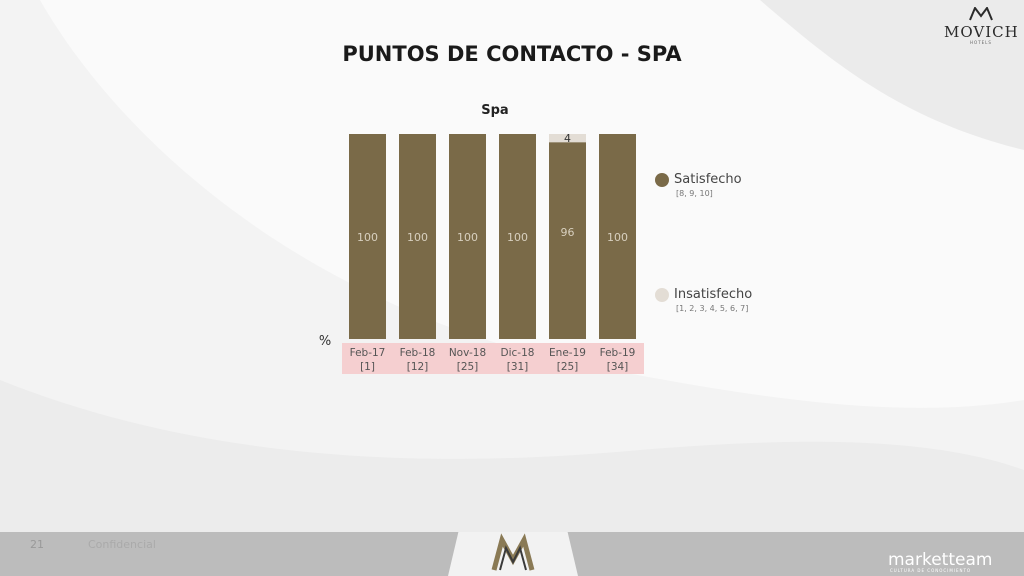 The width and height of the screenshot is (1024, 576). Describe the element at coordinates (518, 367) in the screenshot. I see `sample-size-dic-18: [31]` at that location.